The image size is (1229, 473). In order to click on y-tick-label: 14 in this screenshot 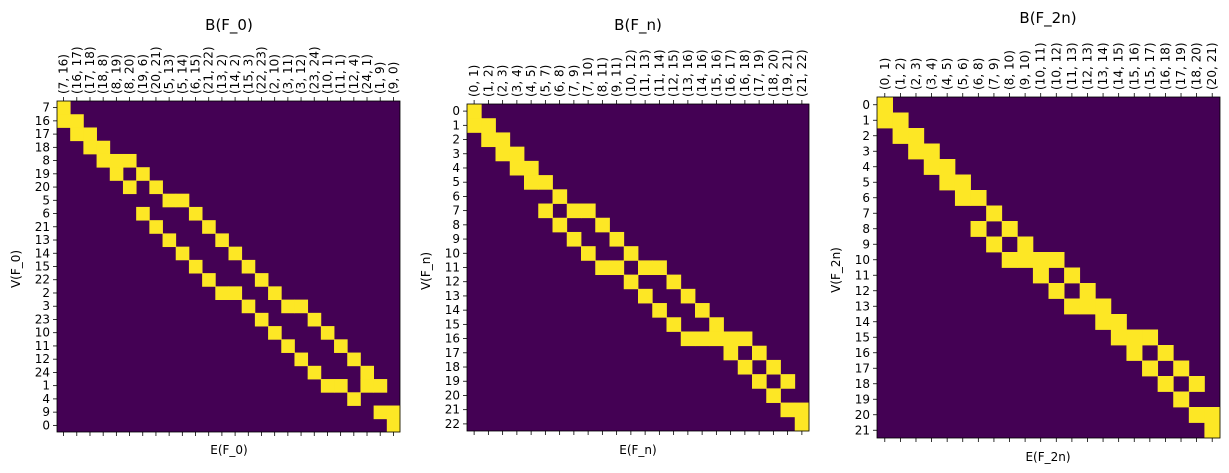, I will do `click(42, 253)`.